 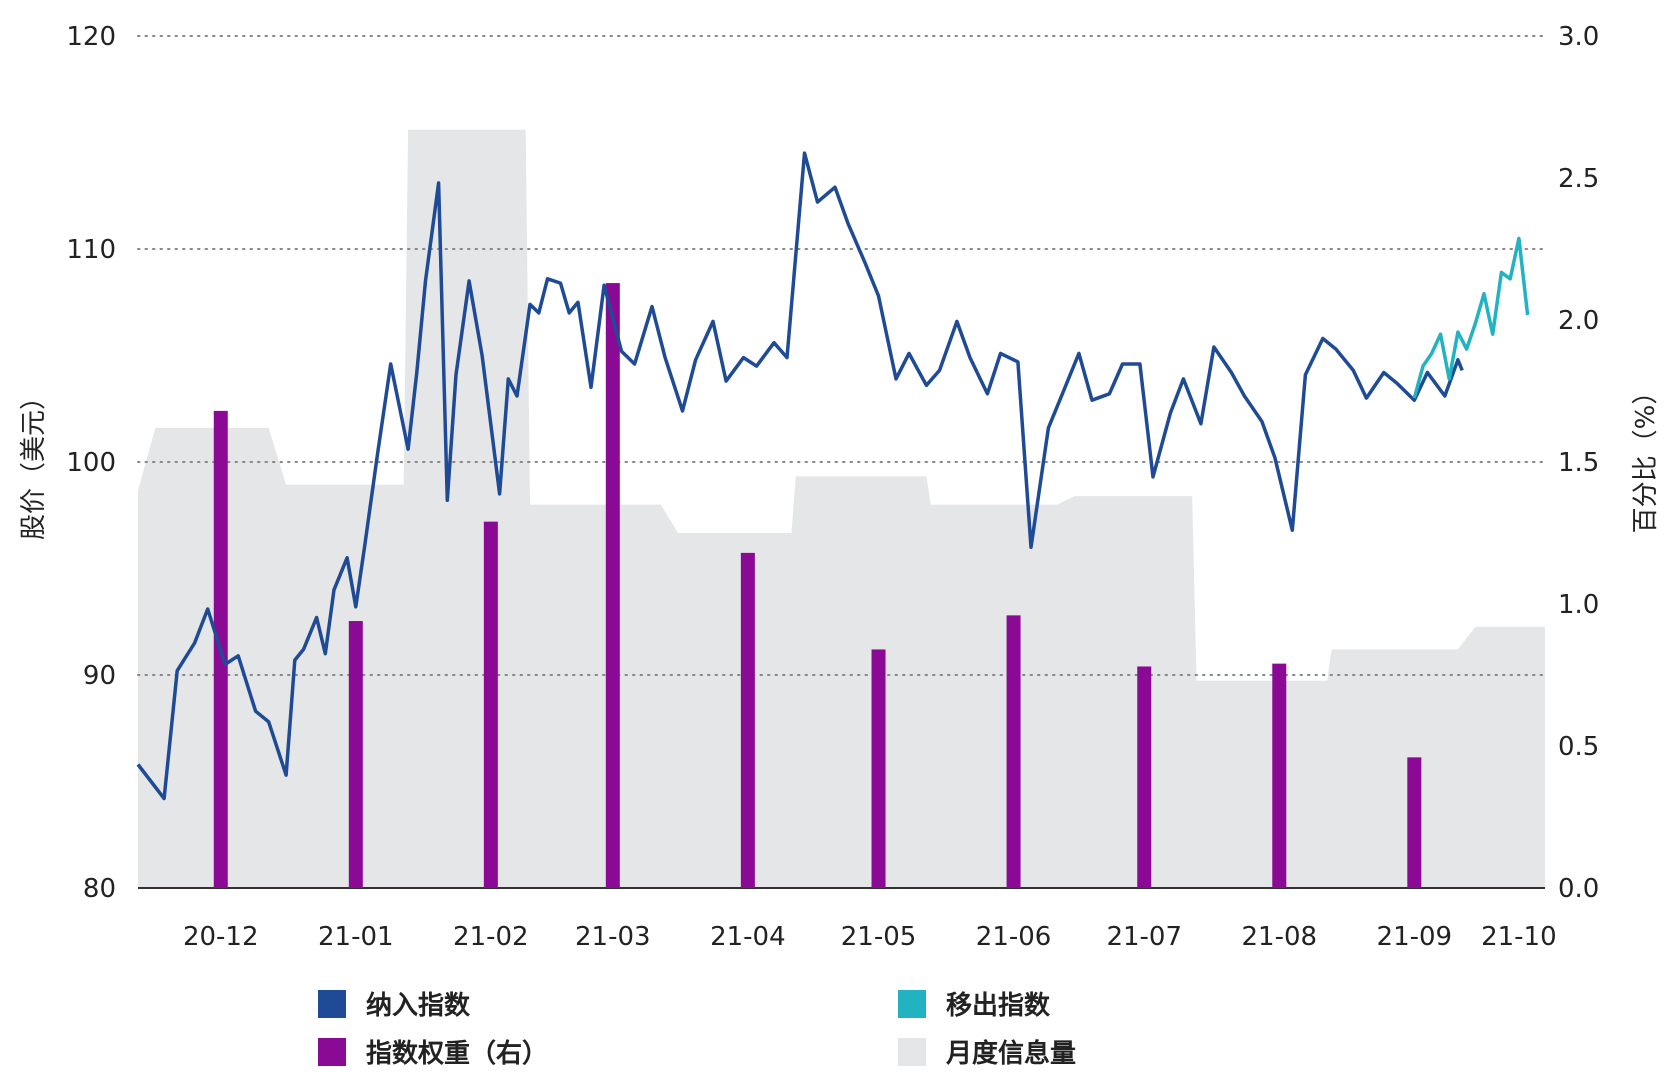 What do you see at coordinates (418, 1006) in the screenshot?
I see `legend-label-included: 纳入指数` at bounding box center [418, 1006].